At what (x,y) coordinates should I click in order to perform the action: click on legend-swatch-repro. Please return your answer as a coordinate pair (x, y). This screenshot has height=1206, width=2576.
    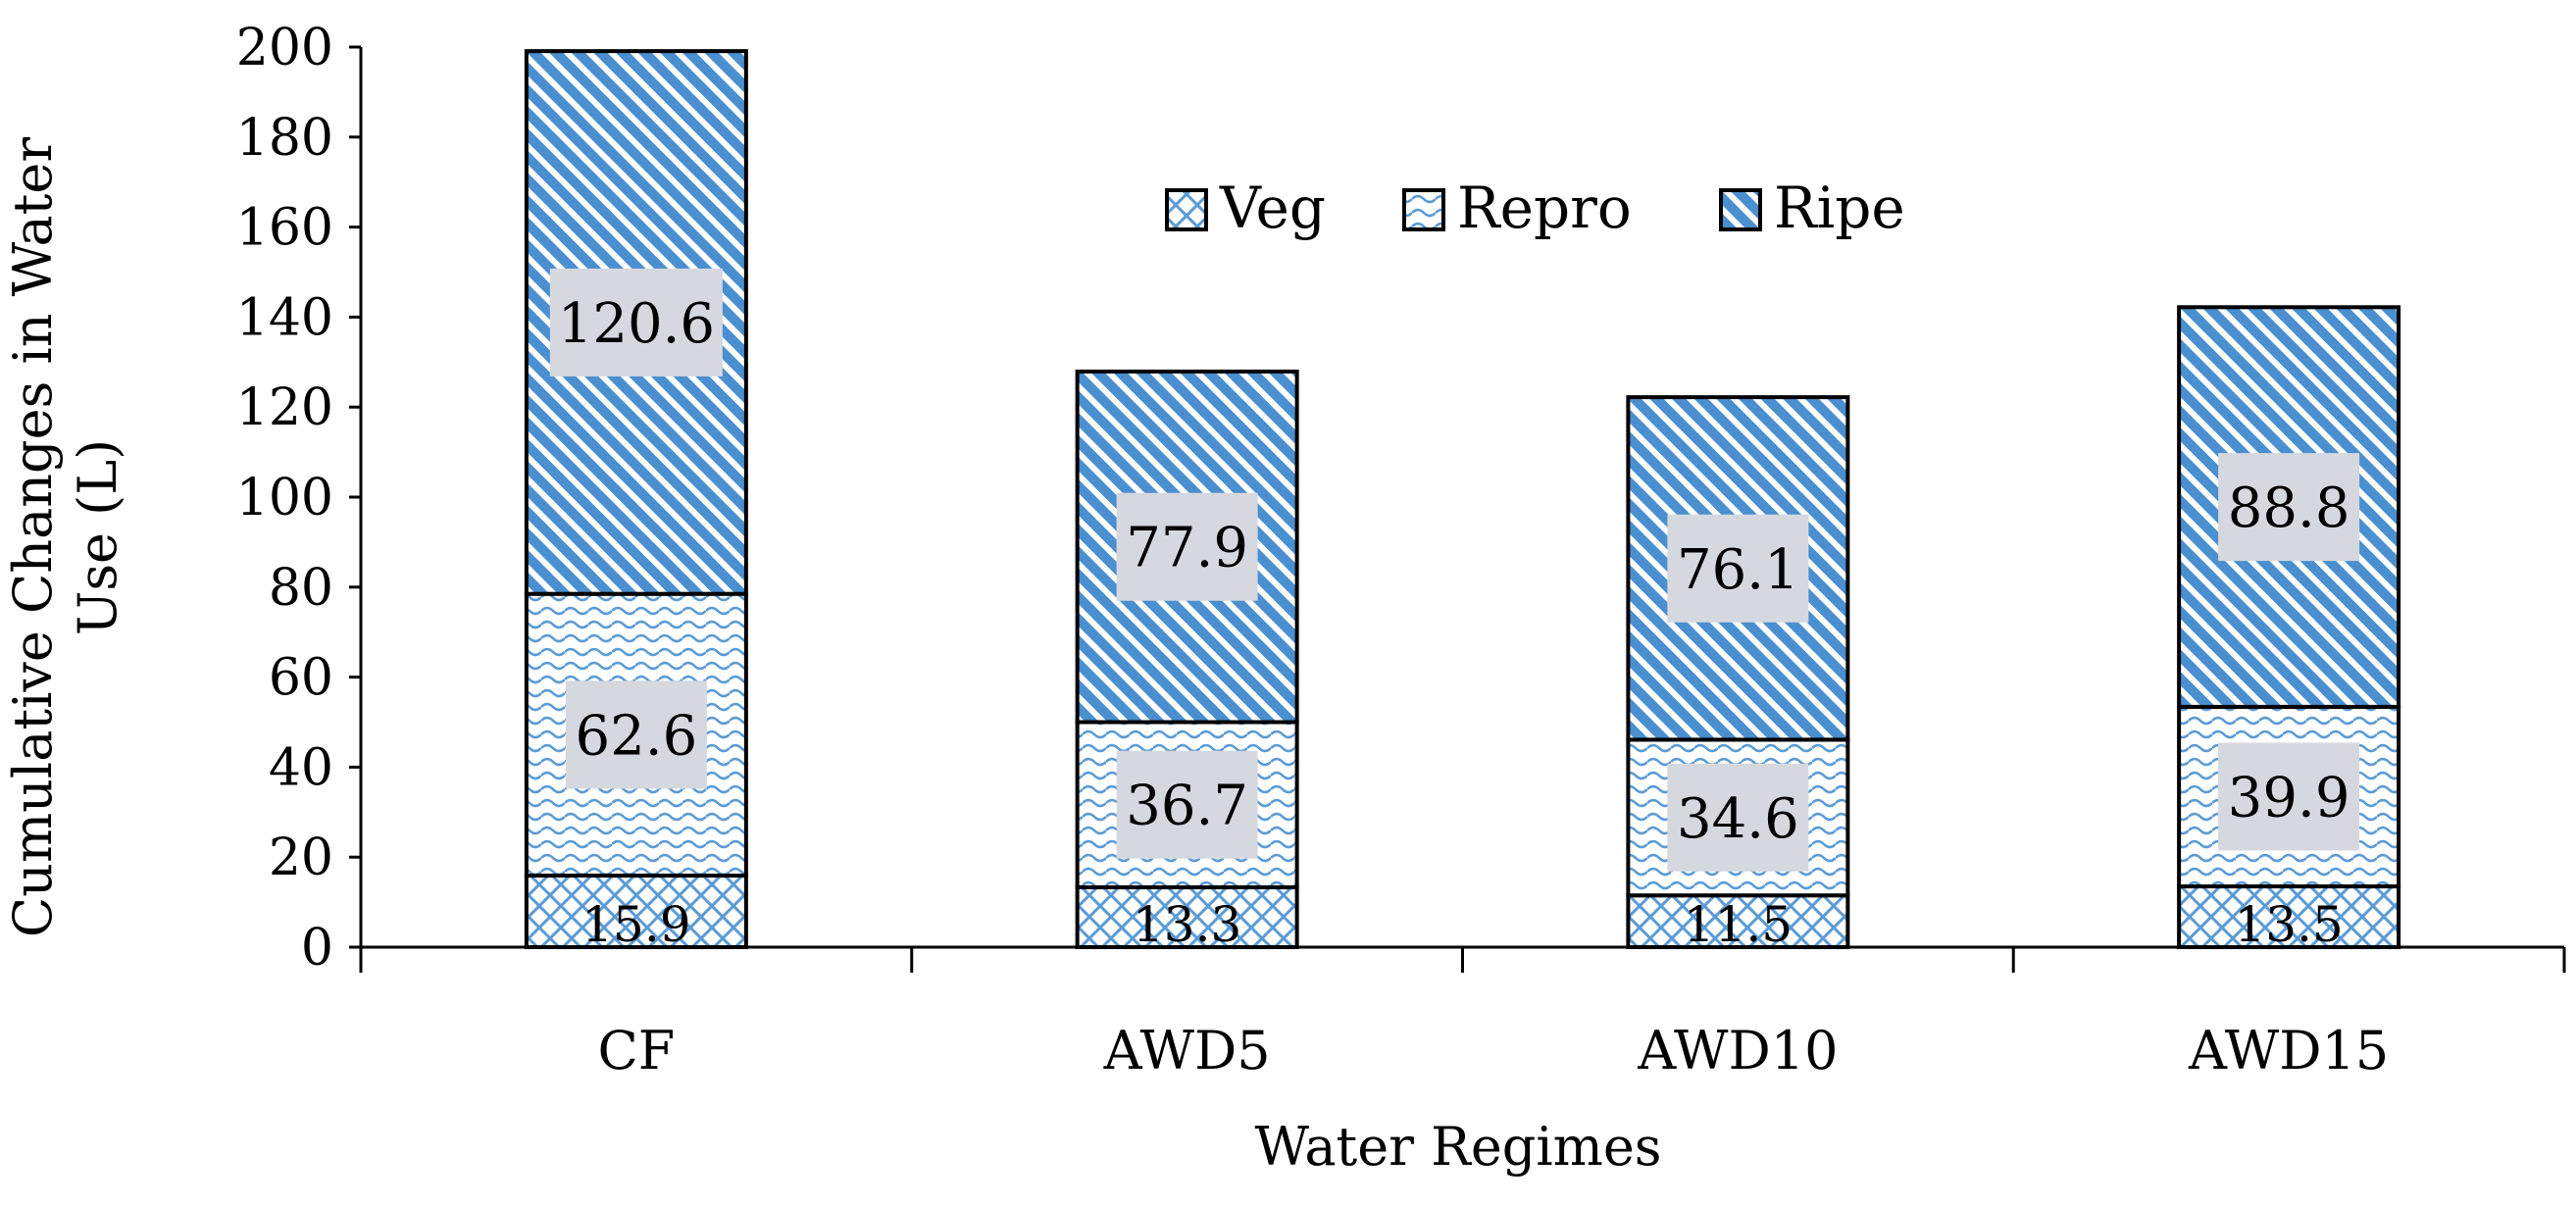
    Looking at the image, I should click on (1424, 209).